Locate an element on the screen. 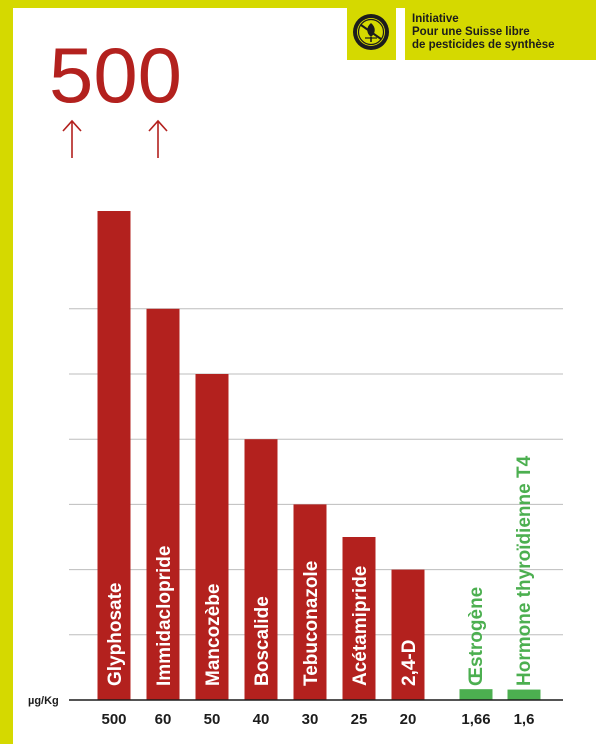 The height and width of the screenshot is (744, 596). up-arrow-left-icon is located at coordinates (72, 138).